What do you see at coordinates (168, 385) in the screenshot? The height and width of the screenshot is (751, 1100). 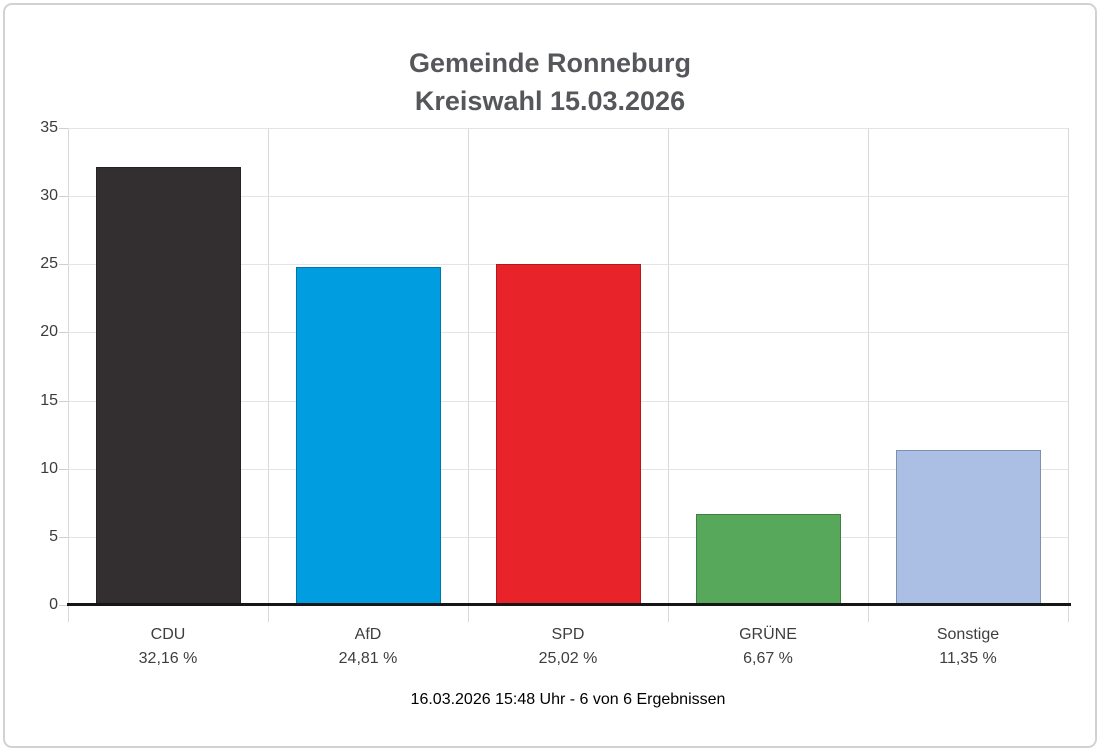 I see `bar-cdu` at bounding box center [168, 385].